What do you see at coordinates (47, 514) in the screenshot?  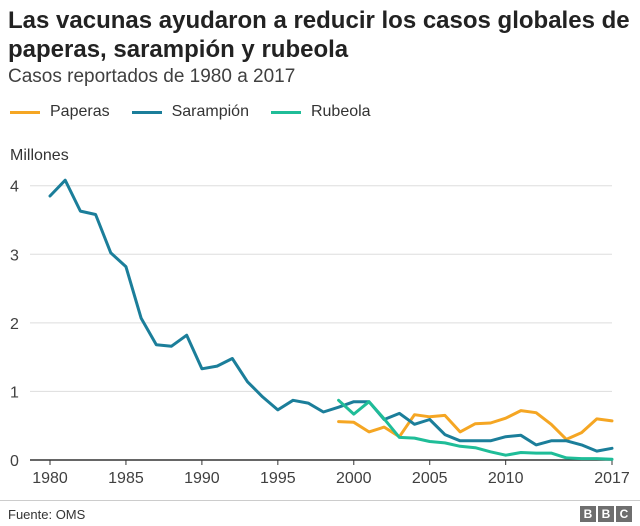 I see `source-note: Fuente: OMS` at bounding box center [47, 514].